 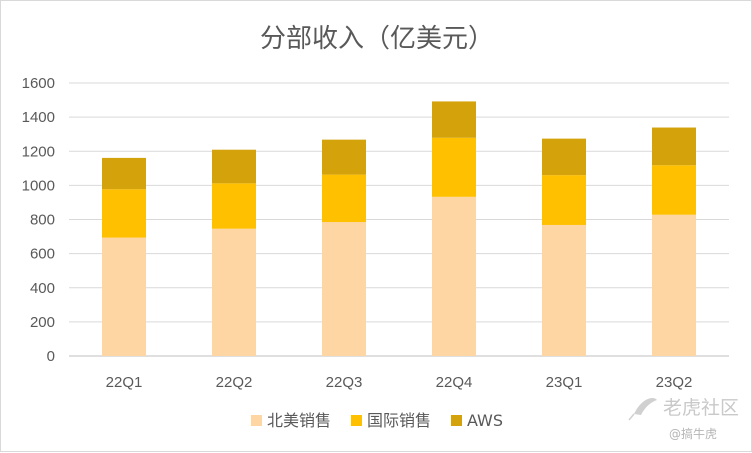 What do you see at coordinates (38, 185) in the screenshot?
I see `y-tick-label: 1000` at bounding box center [38, 185].